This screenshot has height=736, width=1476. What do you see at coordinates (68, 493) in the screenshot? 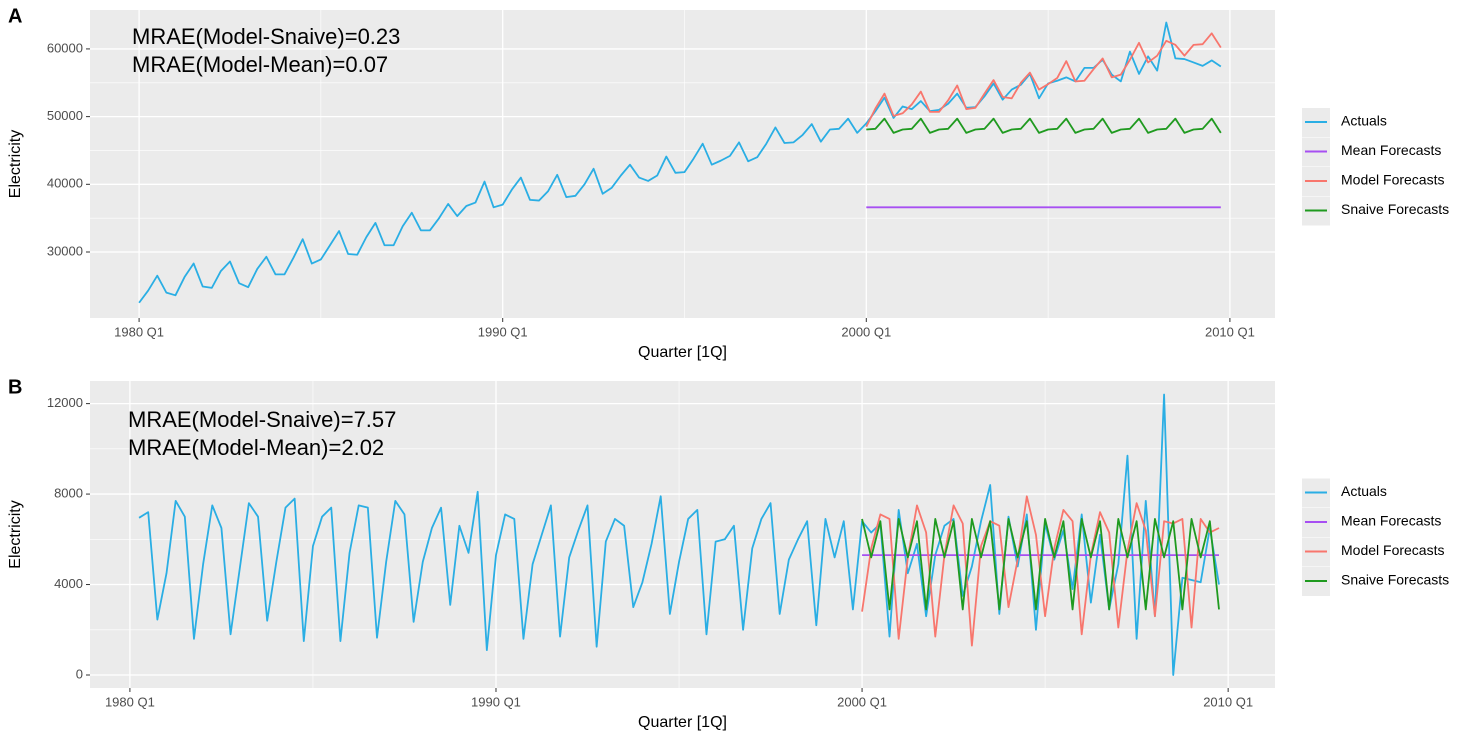
I see `y-tick-label: 8000` at bounding box center [68, 493].